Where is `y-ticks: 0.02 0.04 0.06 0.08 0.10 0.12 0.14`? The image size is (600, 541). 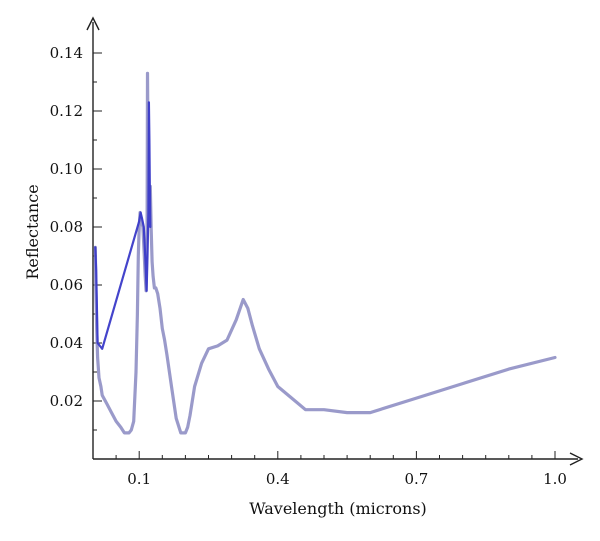 y-ticks: 0.02 0.04 0.06 0.08 0.10 0.12 0.14 is located at coordinates (76, 237).